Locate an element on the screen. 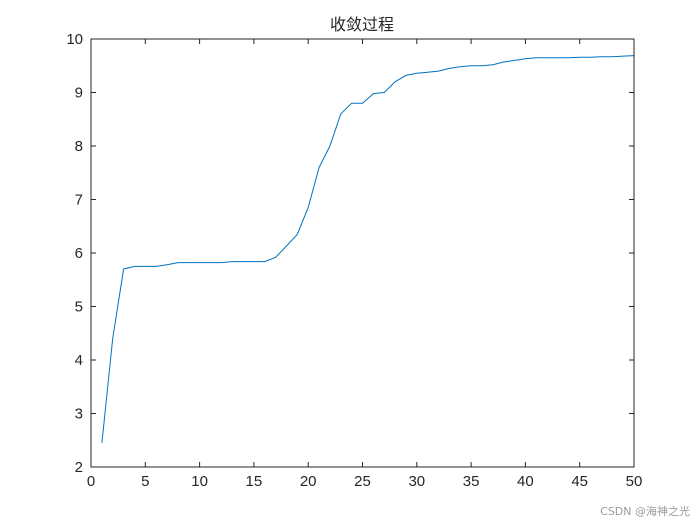  watermark: CSDN @海神之光 is located at coordinates (645, 511).